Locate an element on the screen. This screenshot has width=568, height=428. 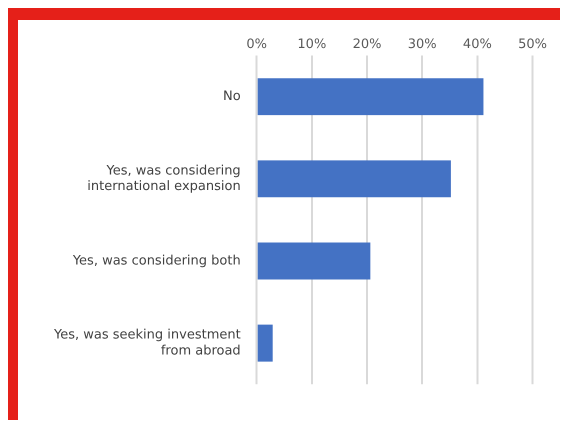
y-tick-label: Yes, was considering international expansion is located at coordinates (164, 178).